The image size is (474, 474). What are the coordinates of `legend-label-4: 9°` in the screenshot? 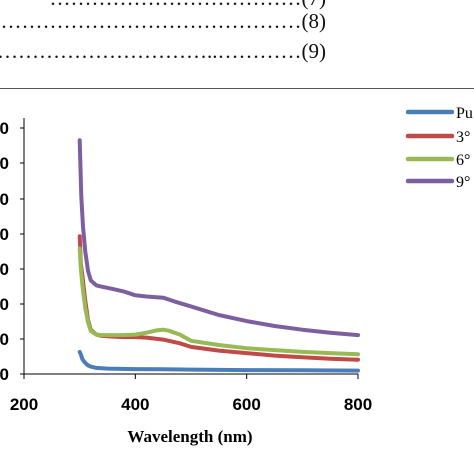 It's located at (463, 182).